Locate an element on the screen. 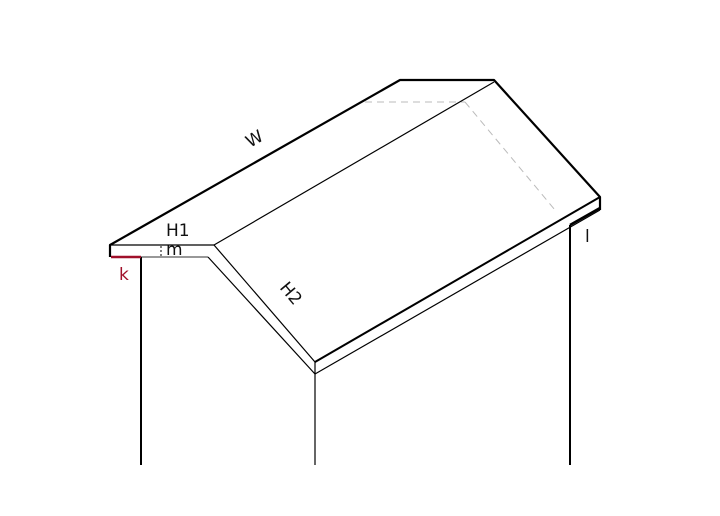  valley-top is located at coordinates (264, 303).